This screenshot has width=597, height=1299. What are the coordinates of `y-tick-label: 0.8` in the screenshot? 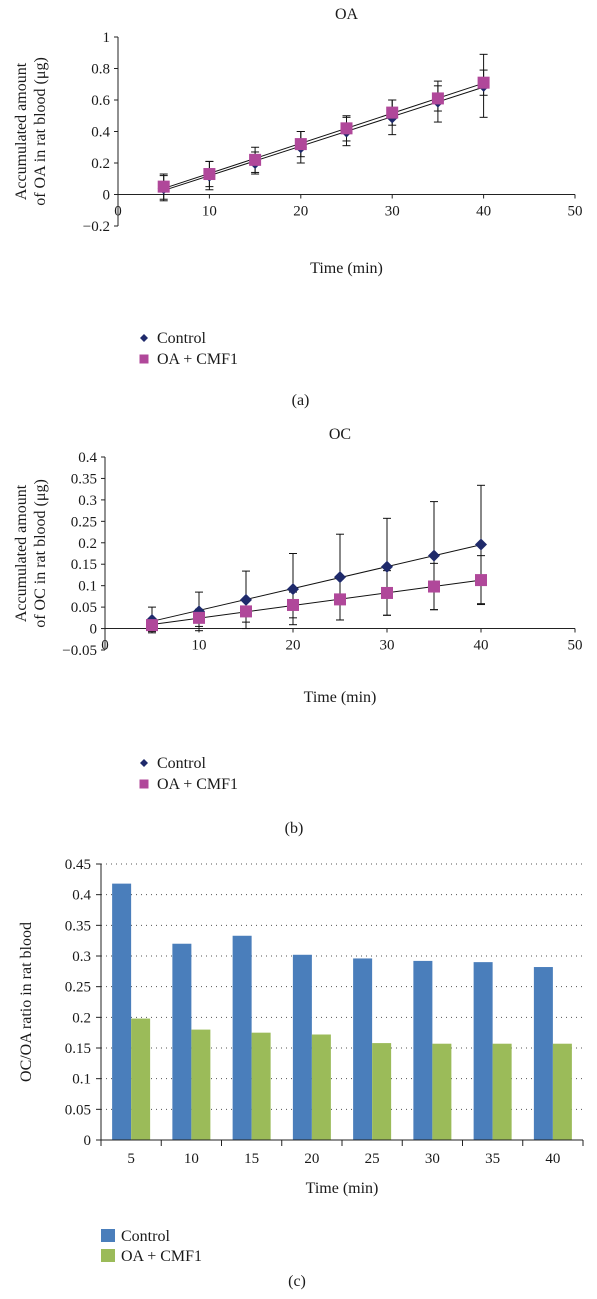 It's located at (100, 70).